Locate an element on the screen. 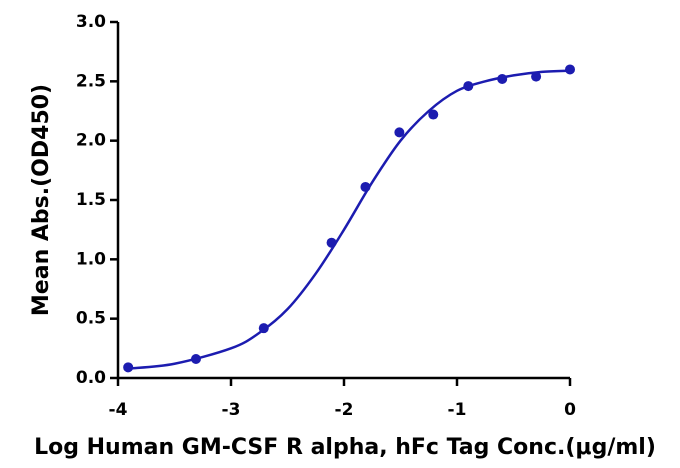  y-tick-label: 3.0 is located at coordinates (91, 22).